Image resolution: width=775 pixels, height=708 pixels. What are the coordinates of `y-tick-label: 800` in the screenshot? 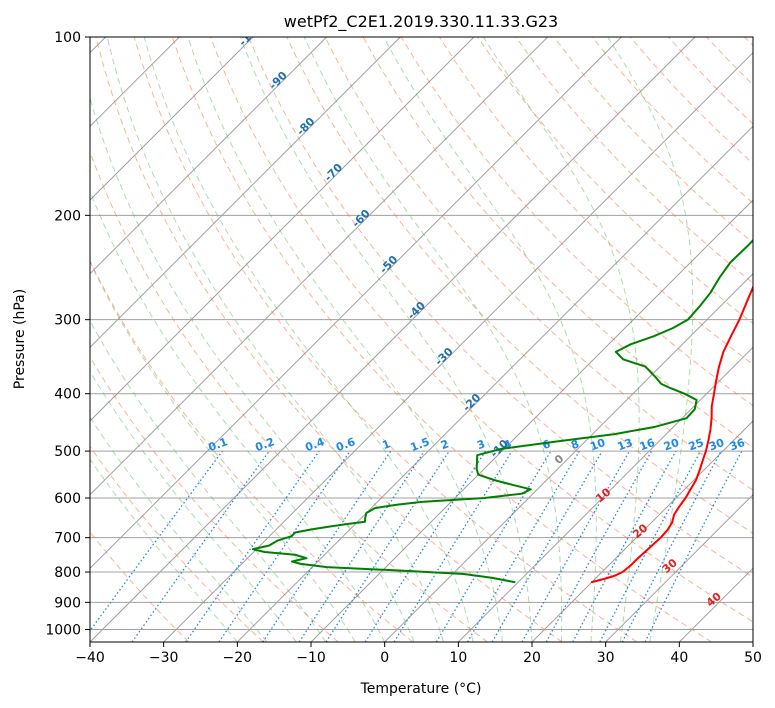 It's located at (67, 573).